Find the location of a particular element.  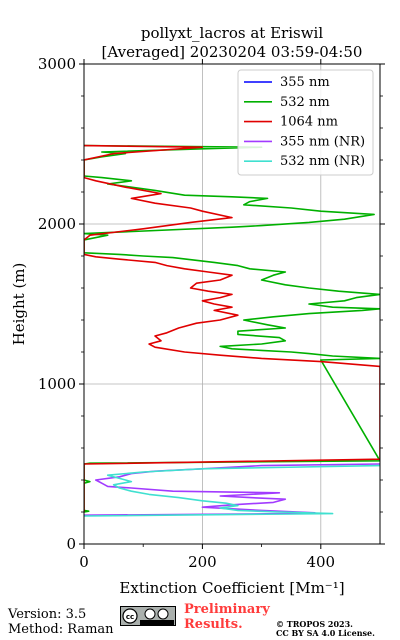

version-text: Version: 3.5 is located at coordinates (47, 614).